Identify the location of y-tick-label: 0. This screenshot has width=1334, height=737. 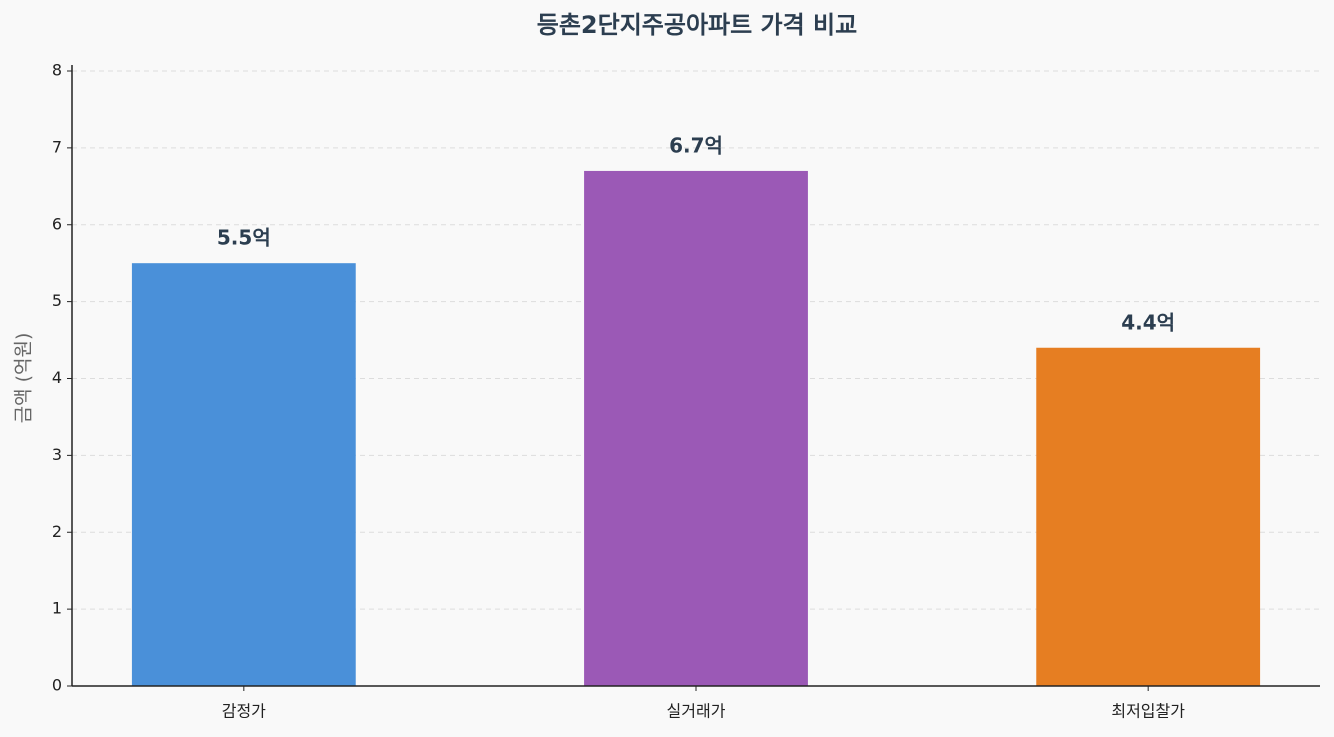
(57, 685).